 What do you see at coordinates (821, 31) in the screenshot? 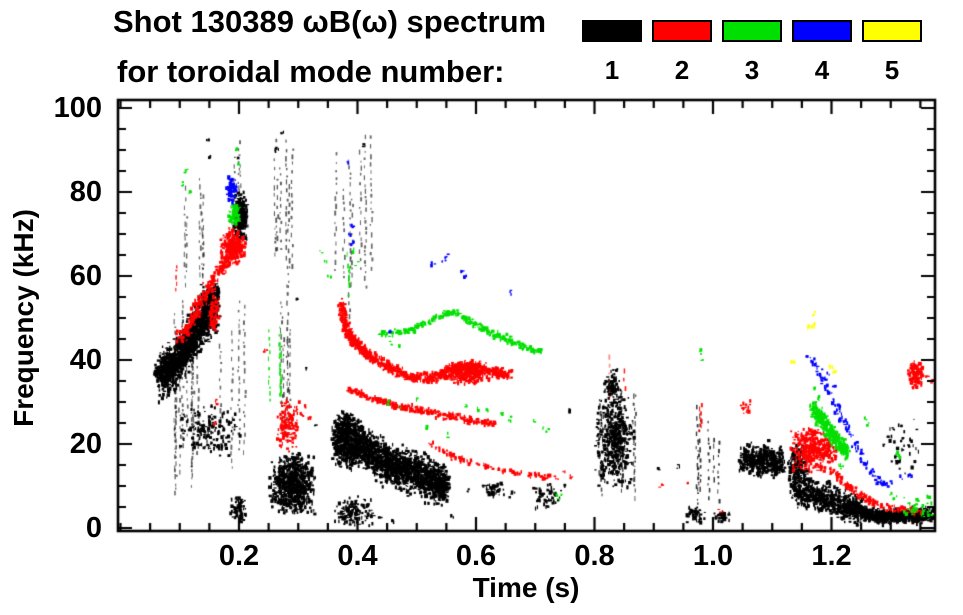
I see `legend-swatch-n4` at bounding box center [821, 31].